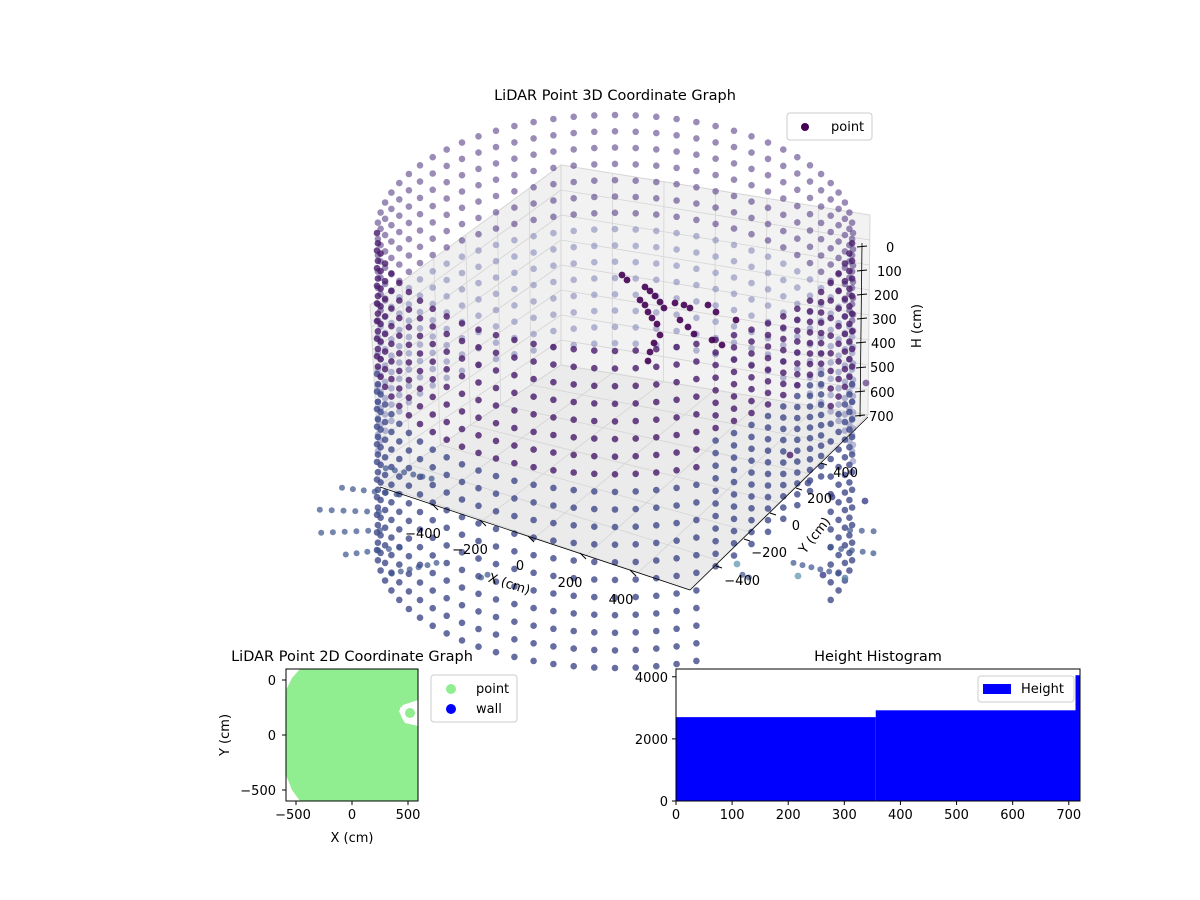  I want to click on histogram-bar, so click(975, 755).